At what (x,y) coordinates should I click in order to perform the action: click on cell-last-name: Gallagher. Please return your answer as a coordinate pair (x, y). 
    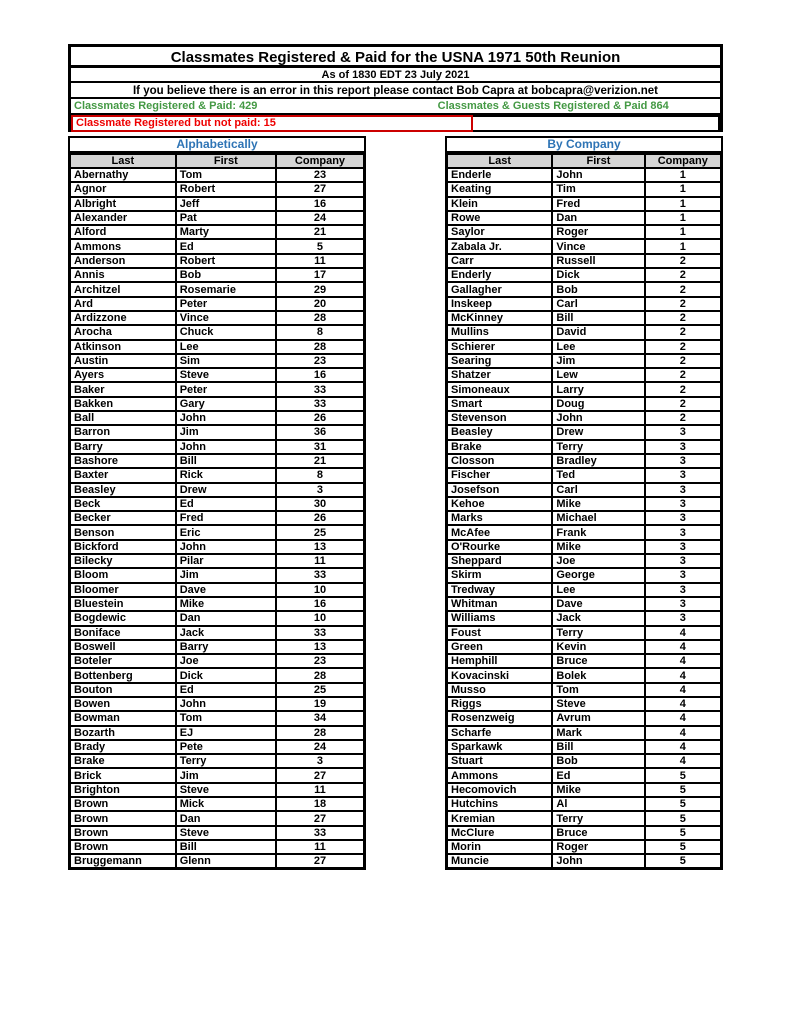
    Looking at the image, I should click on (499, 289).